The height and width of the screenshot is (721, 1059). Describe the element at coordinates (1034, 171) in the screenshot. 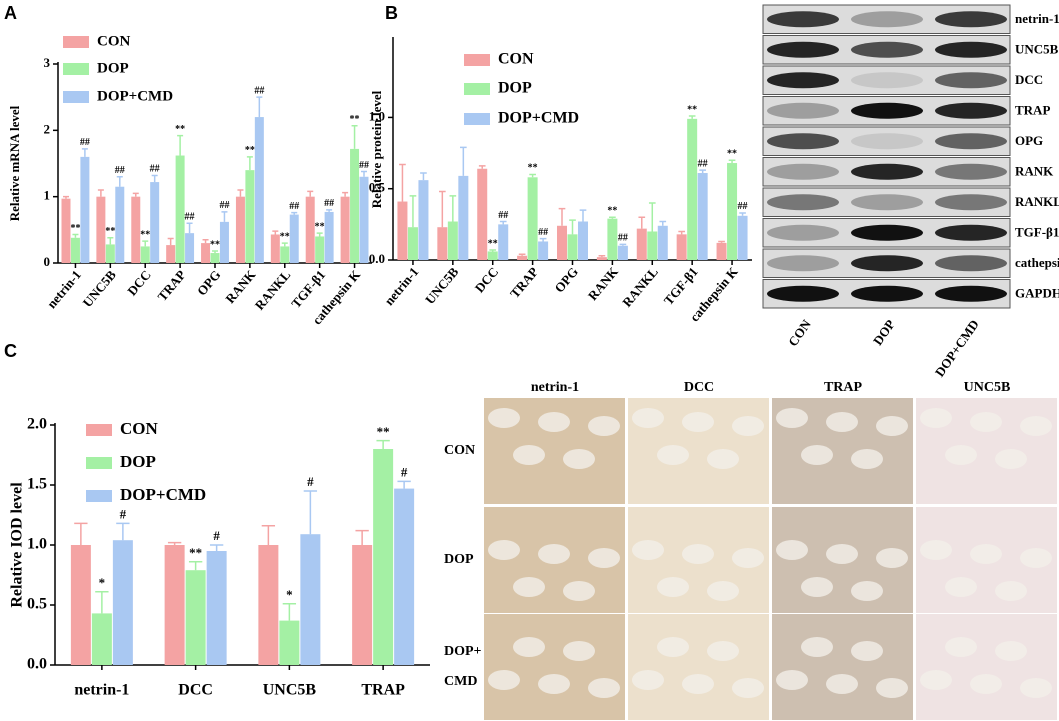

I see `blot-row-label: RANK` at that location.